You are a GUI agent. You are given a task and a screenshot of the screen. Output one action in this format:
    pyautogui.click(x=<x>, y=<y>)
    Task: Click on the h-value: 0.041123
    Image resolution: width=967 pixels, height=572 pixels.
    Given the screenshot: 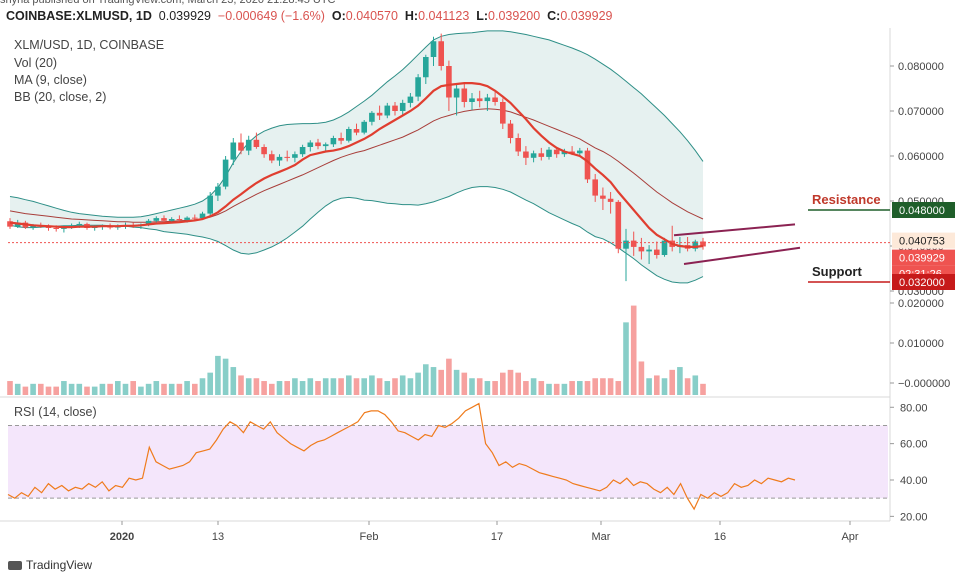 What is the action you would take?
    pyautogui.click(x=444, y=16)
    